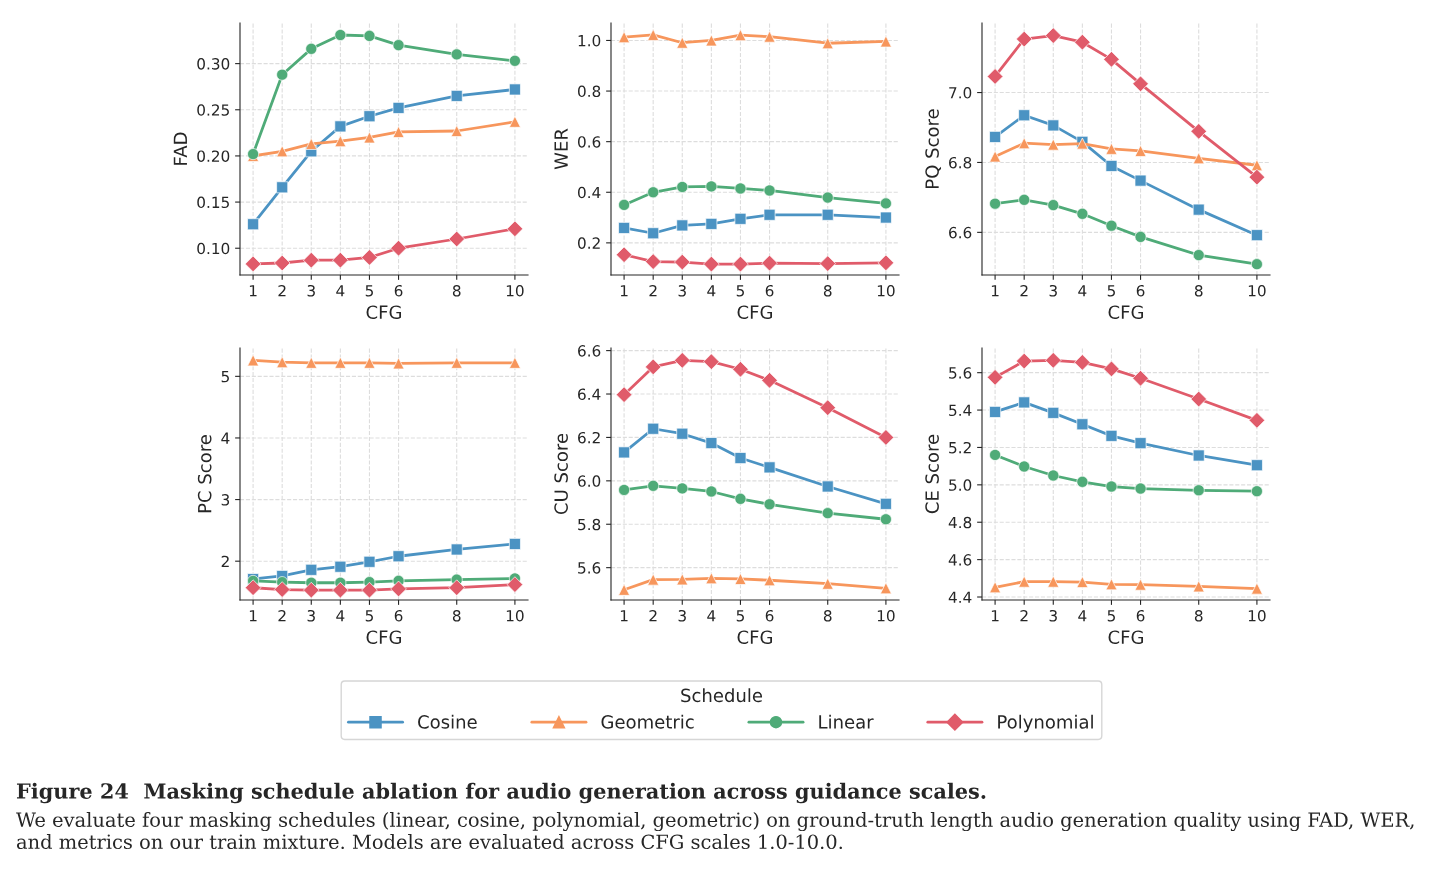 Image resolution: width=1443 pixels, height=887 pixels. What do you see at coordinates (561, 474) in the screenshot?
I see `y-axis-title: CU Score` at bounding box center [561, 474].